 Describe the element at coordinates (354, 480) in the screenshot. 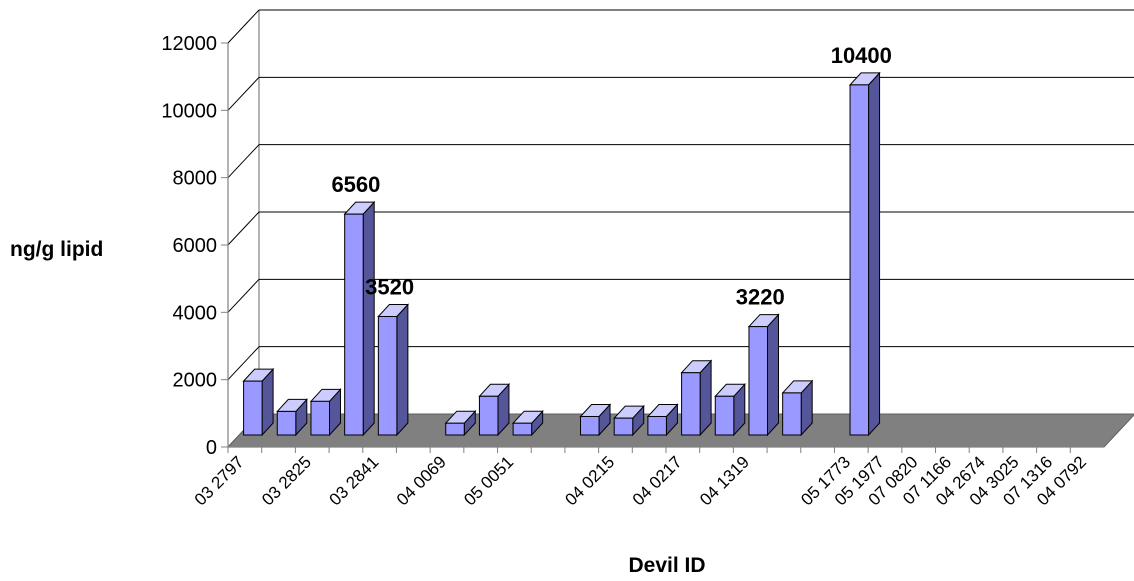

I see `x-tick-label: 03 2841` at that location.